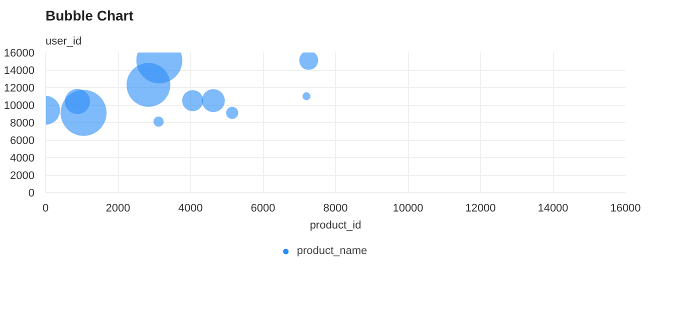 The height and width of the screenshot is (321, 692). What do you see at coordinates (118, 208) in the screenshot?
I see `x-tick-label: 2000` at bounding box center [118, 208].